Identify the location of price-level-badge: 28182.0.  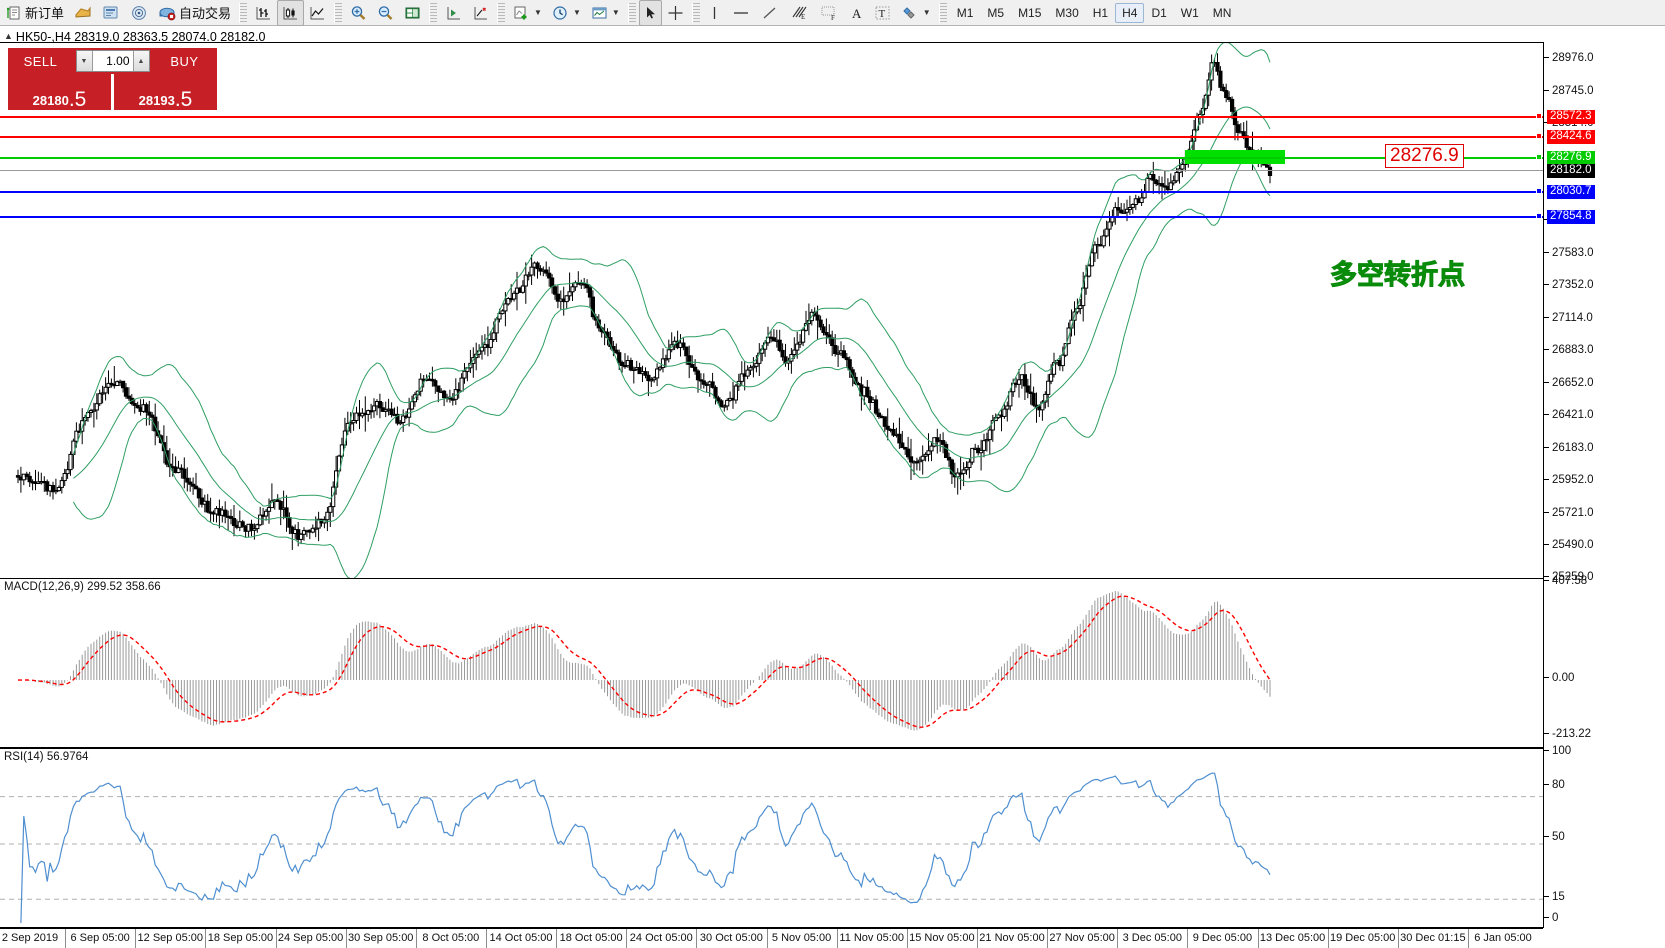
(1571, 171).